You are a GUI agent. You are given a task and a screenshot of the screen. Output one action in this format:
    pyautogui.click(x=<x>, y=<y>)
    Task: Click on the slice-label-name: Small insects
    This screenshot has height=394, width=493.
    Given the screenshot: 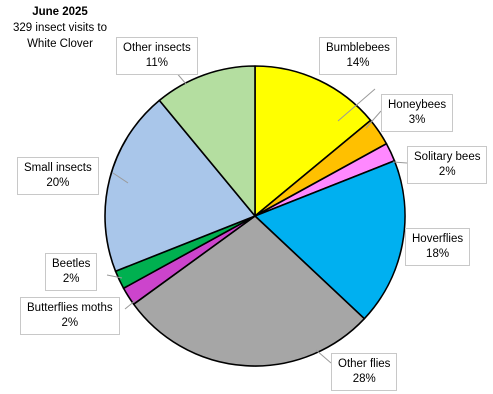 What is the action you would take?
    pyautogui.click(x=58, y=168)
    